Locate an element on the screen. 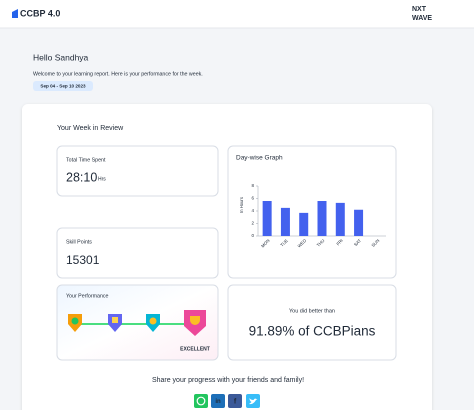 The image size is (474, 410). skill-card is located at coordinates (137, 253).